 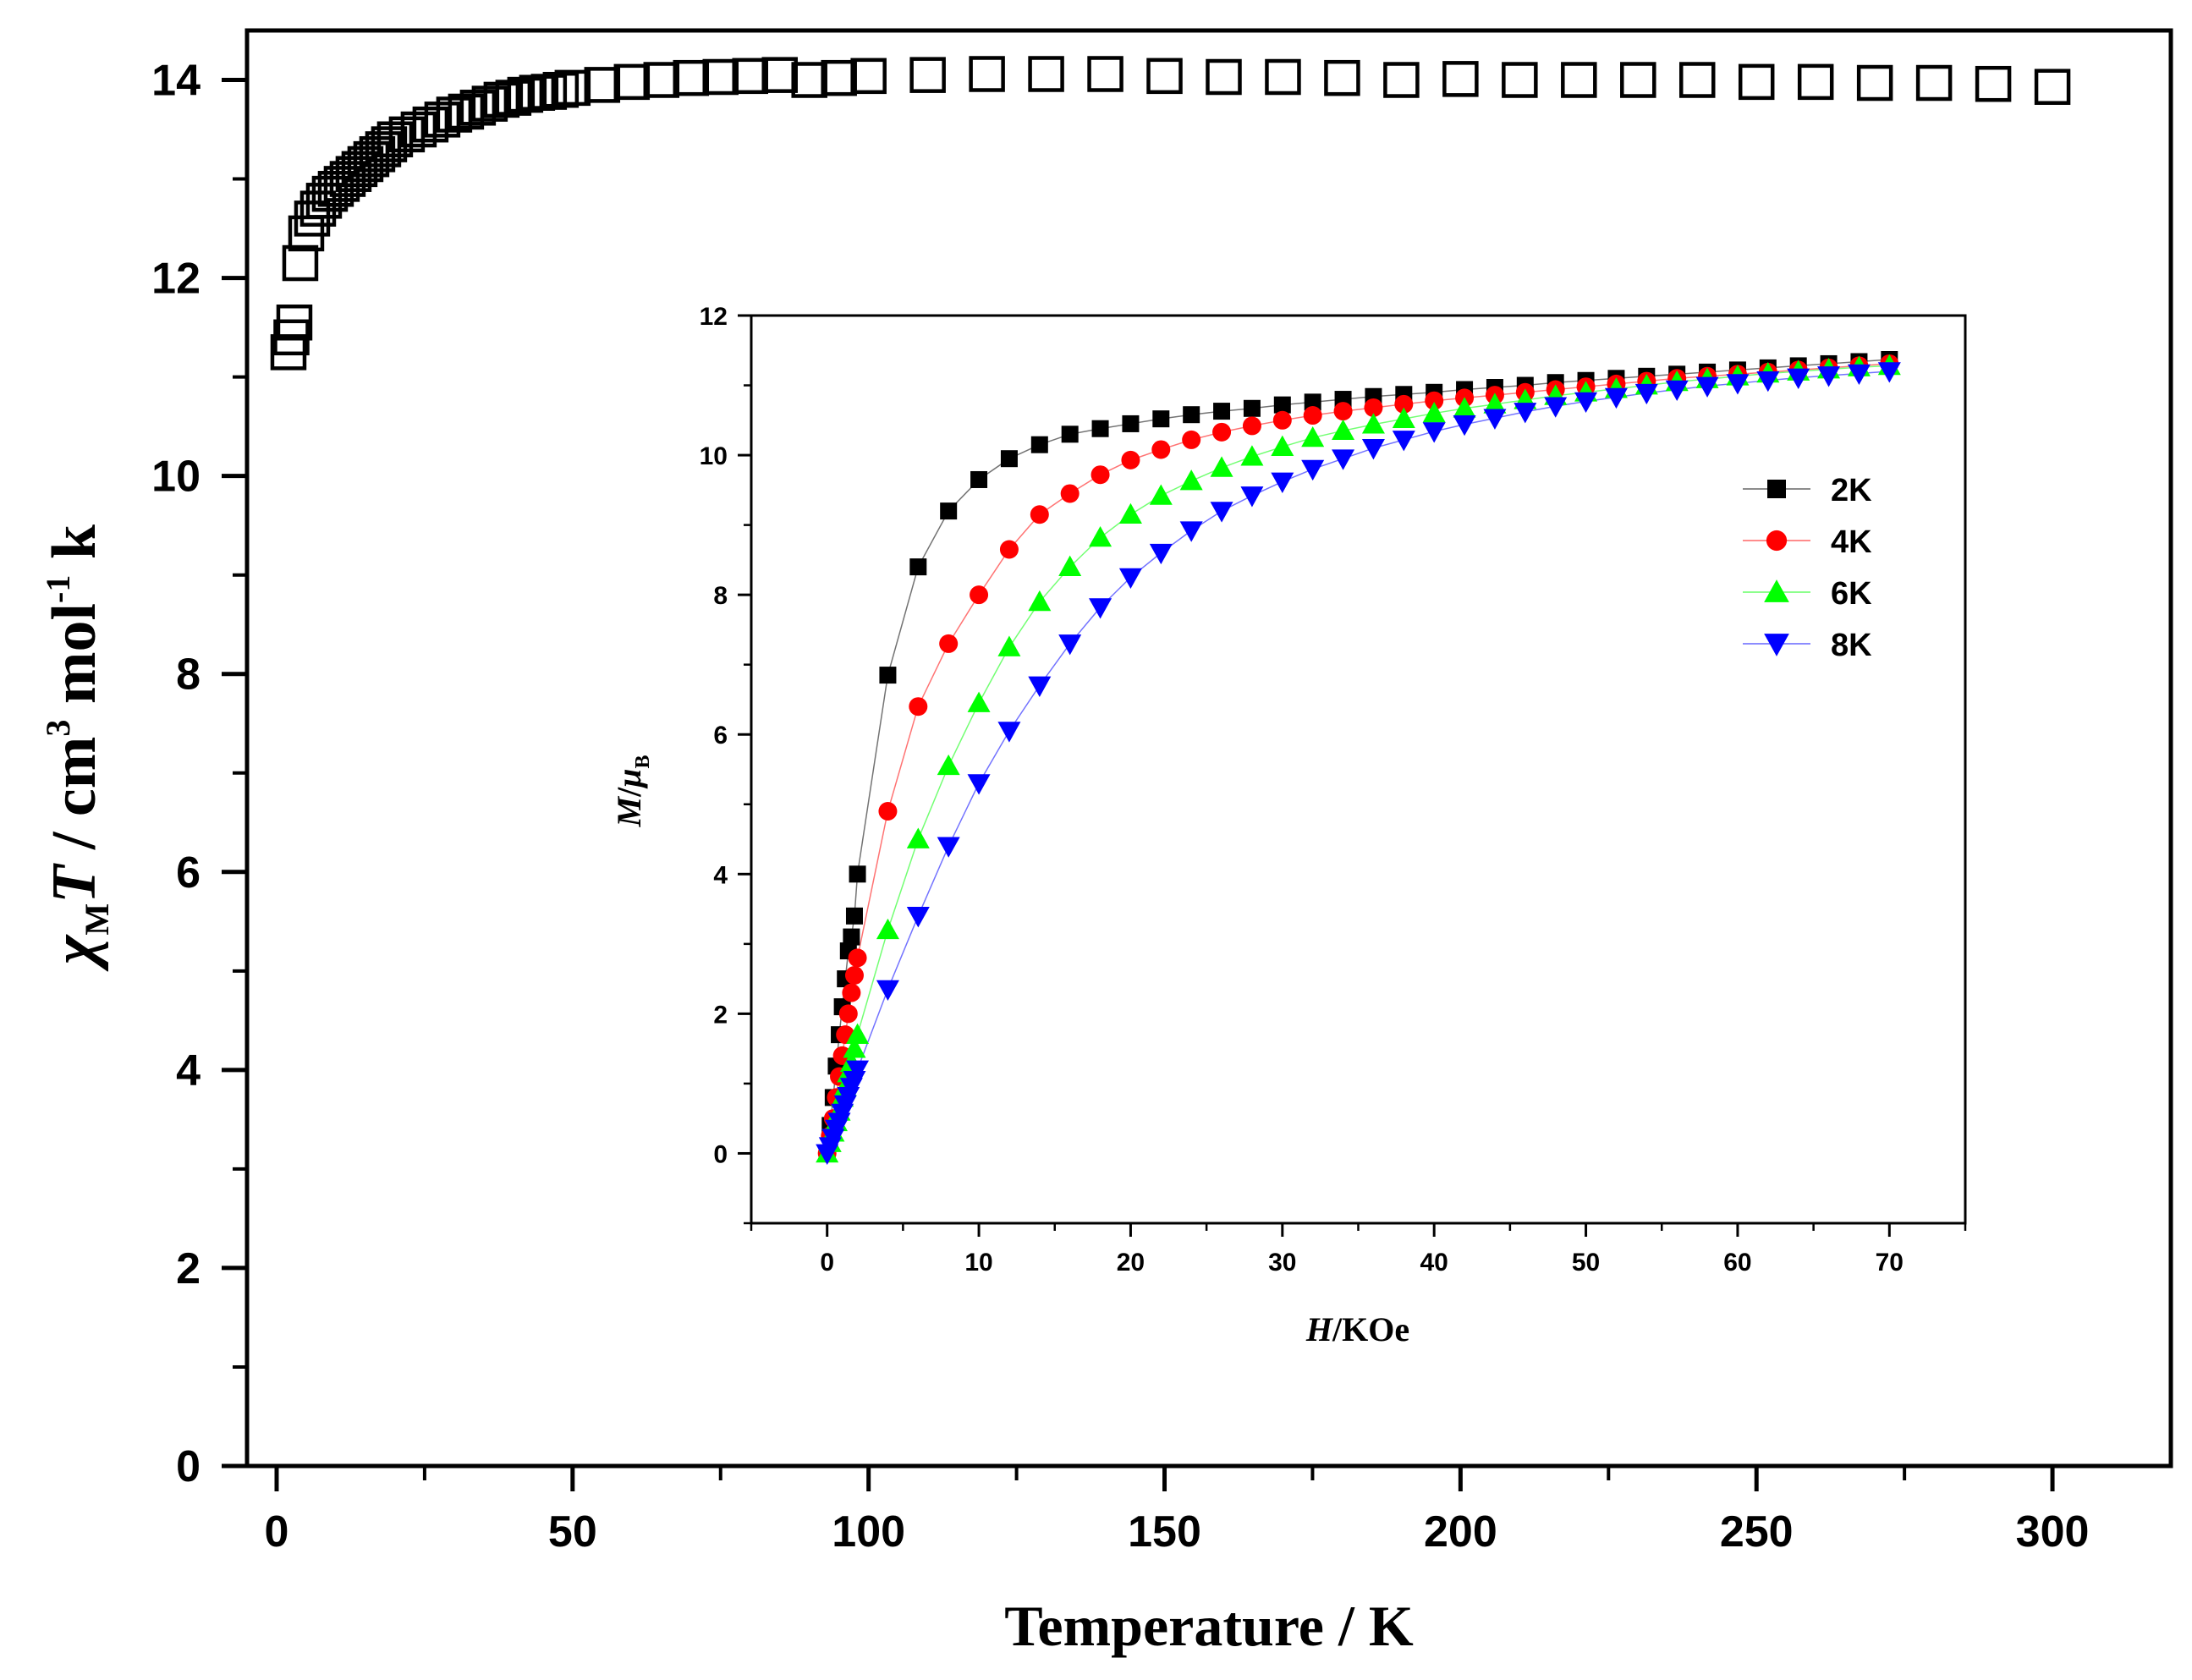 I want to click on inset-ylabel-sub-b: B, so click(x=643, y=762).